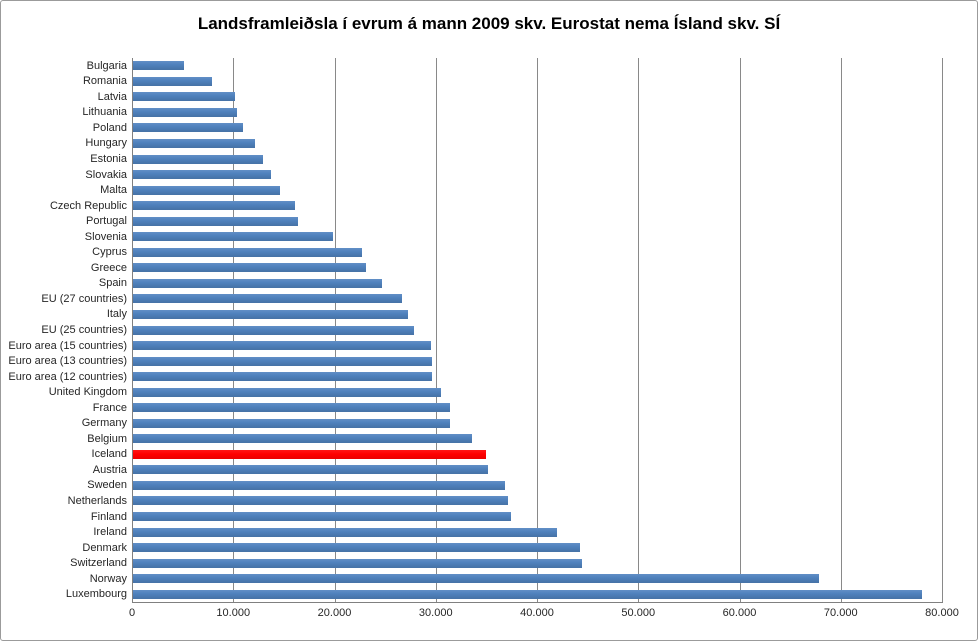  I want to click on category-label: Spain, so click(112, 283).